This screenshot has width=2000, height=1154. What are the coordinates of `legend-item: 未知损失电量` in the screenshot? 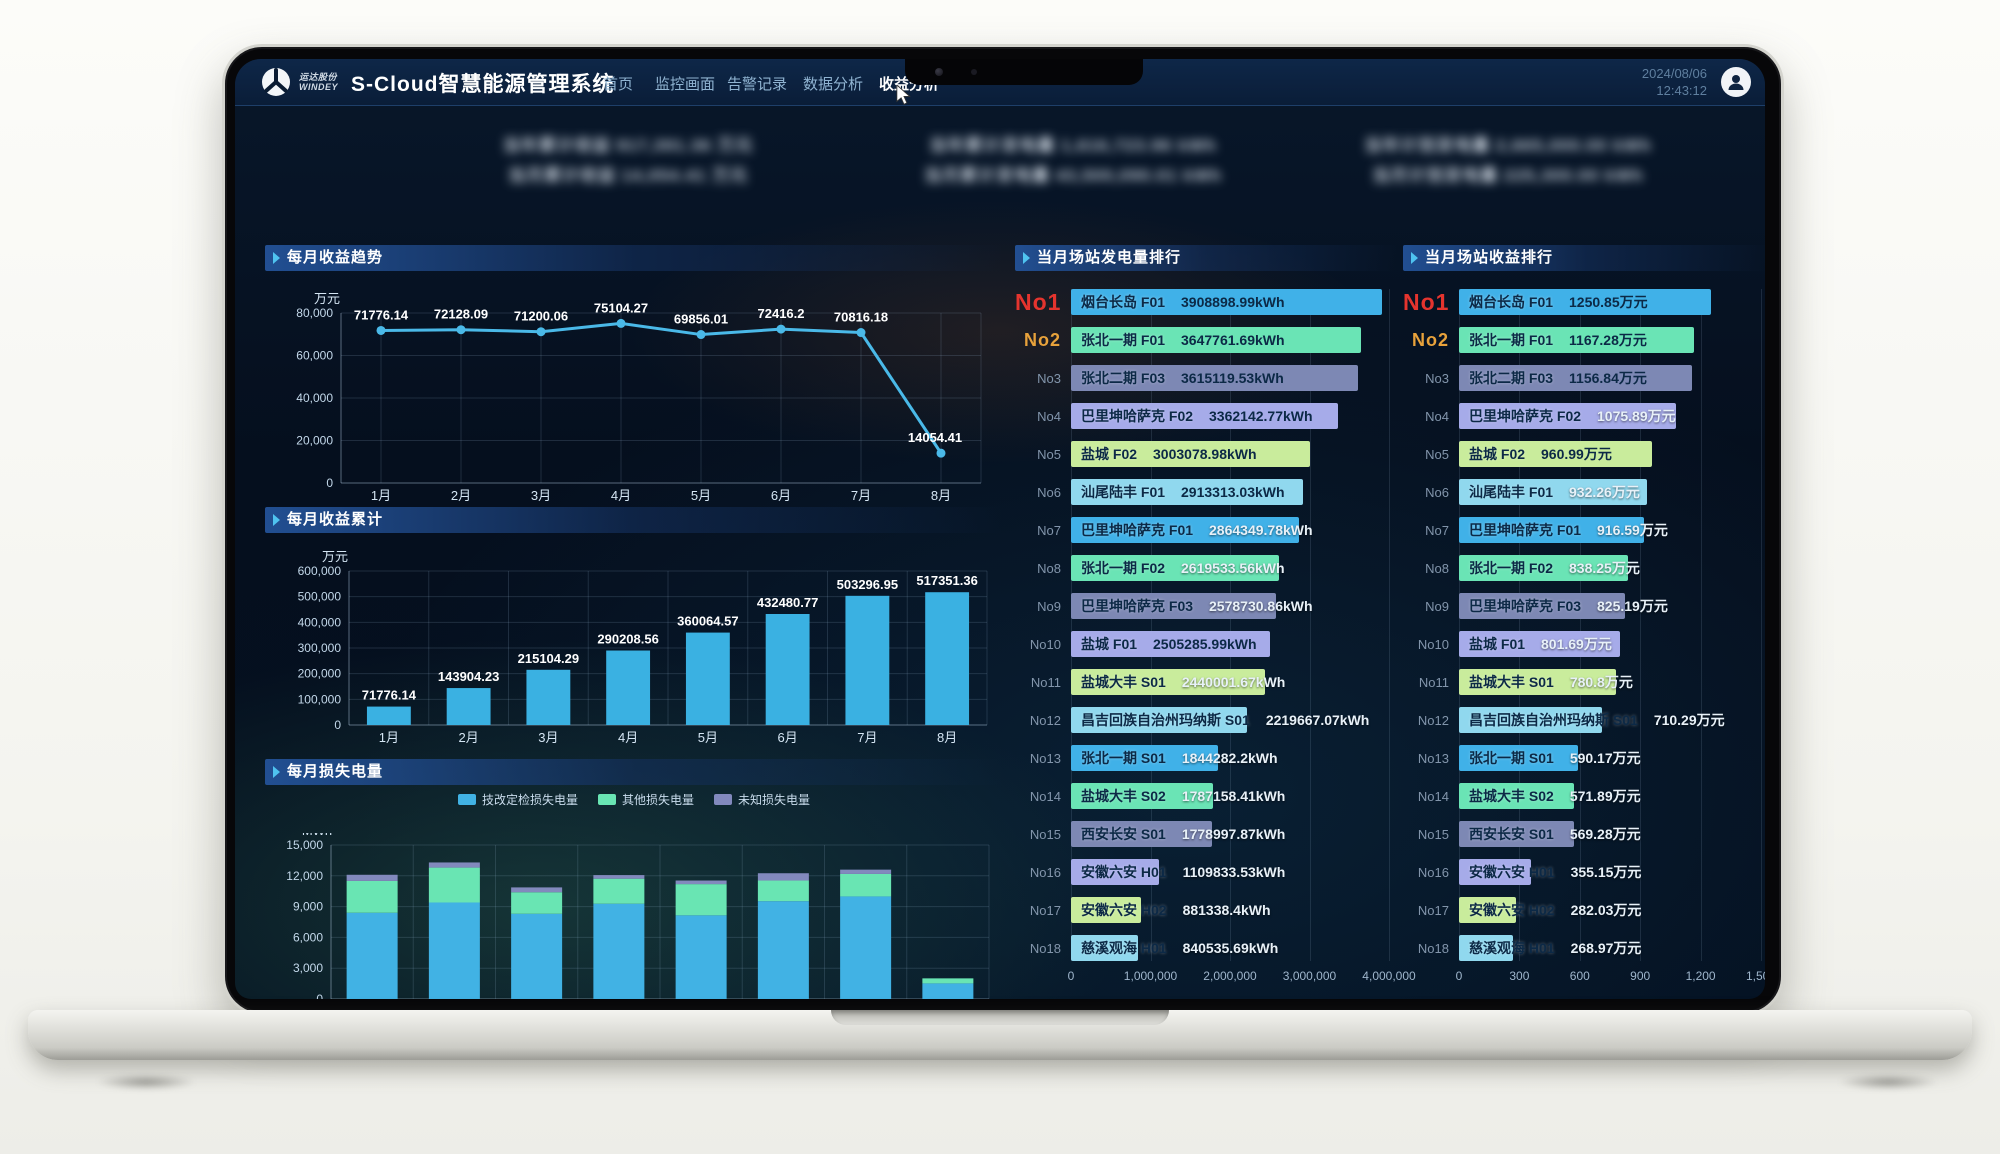 It's located at (762, 799).